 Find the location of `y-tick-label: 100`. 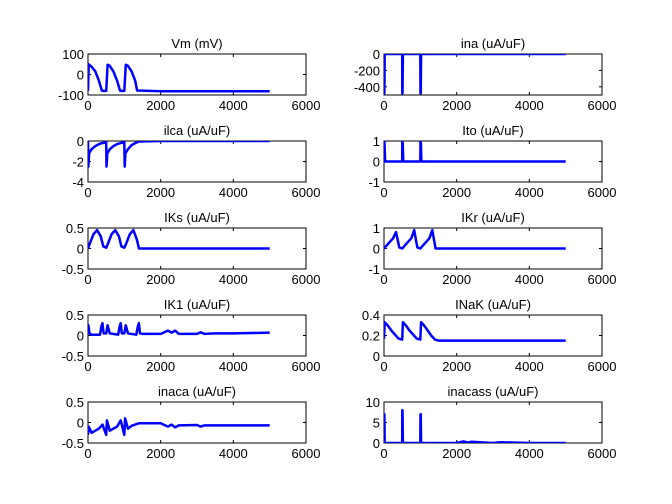

y-tick-label: 100 is located at coordinates (73, 54).